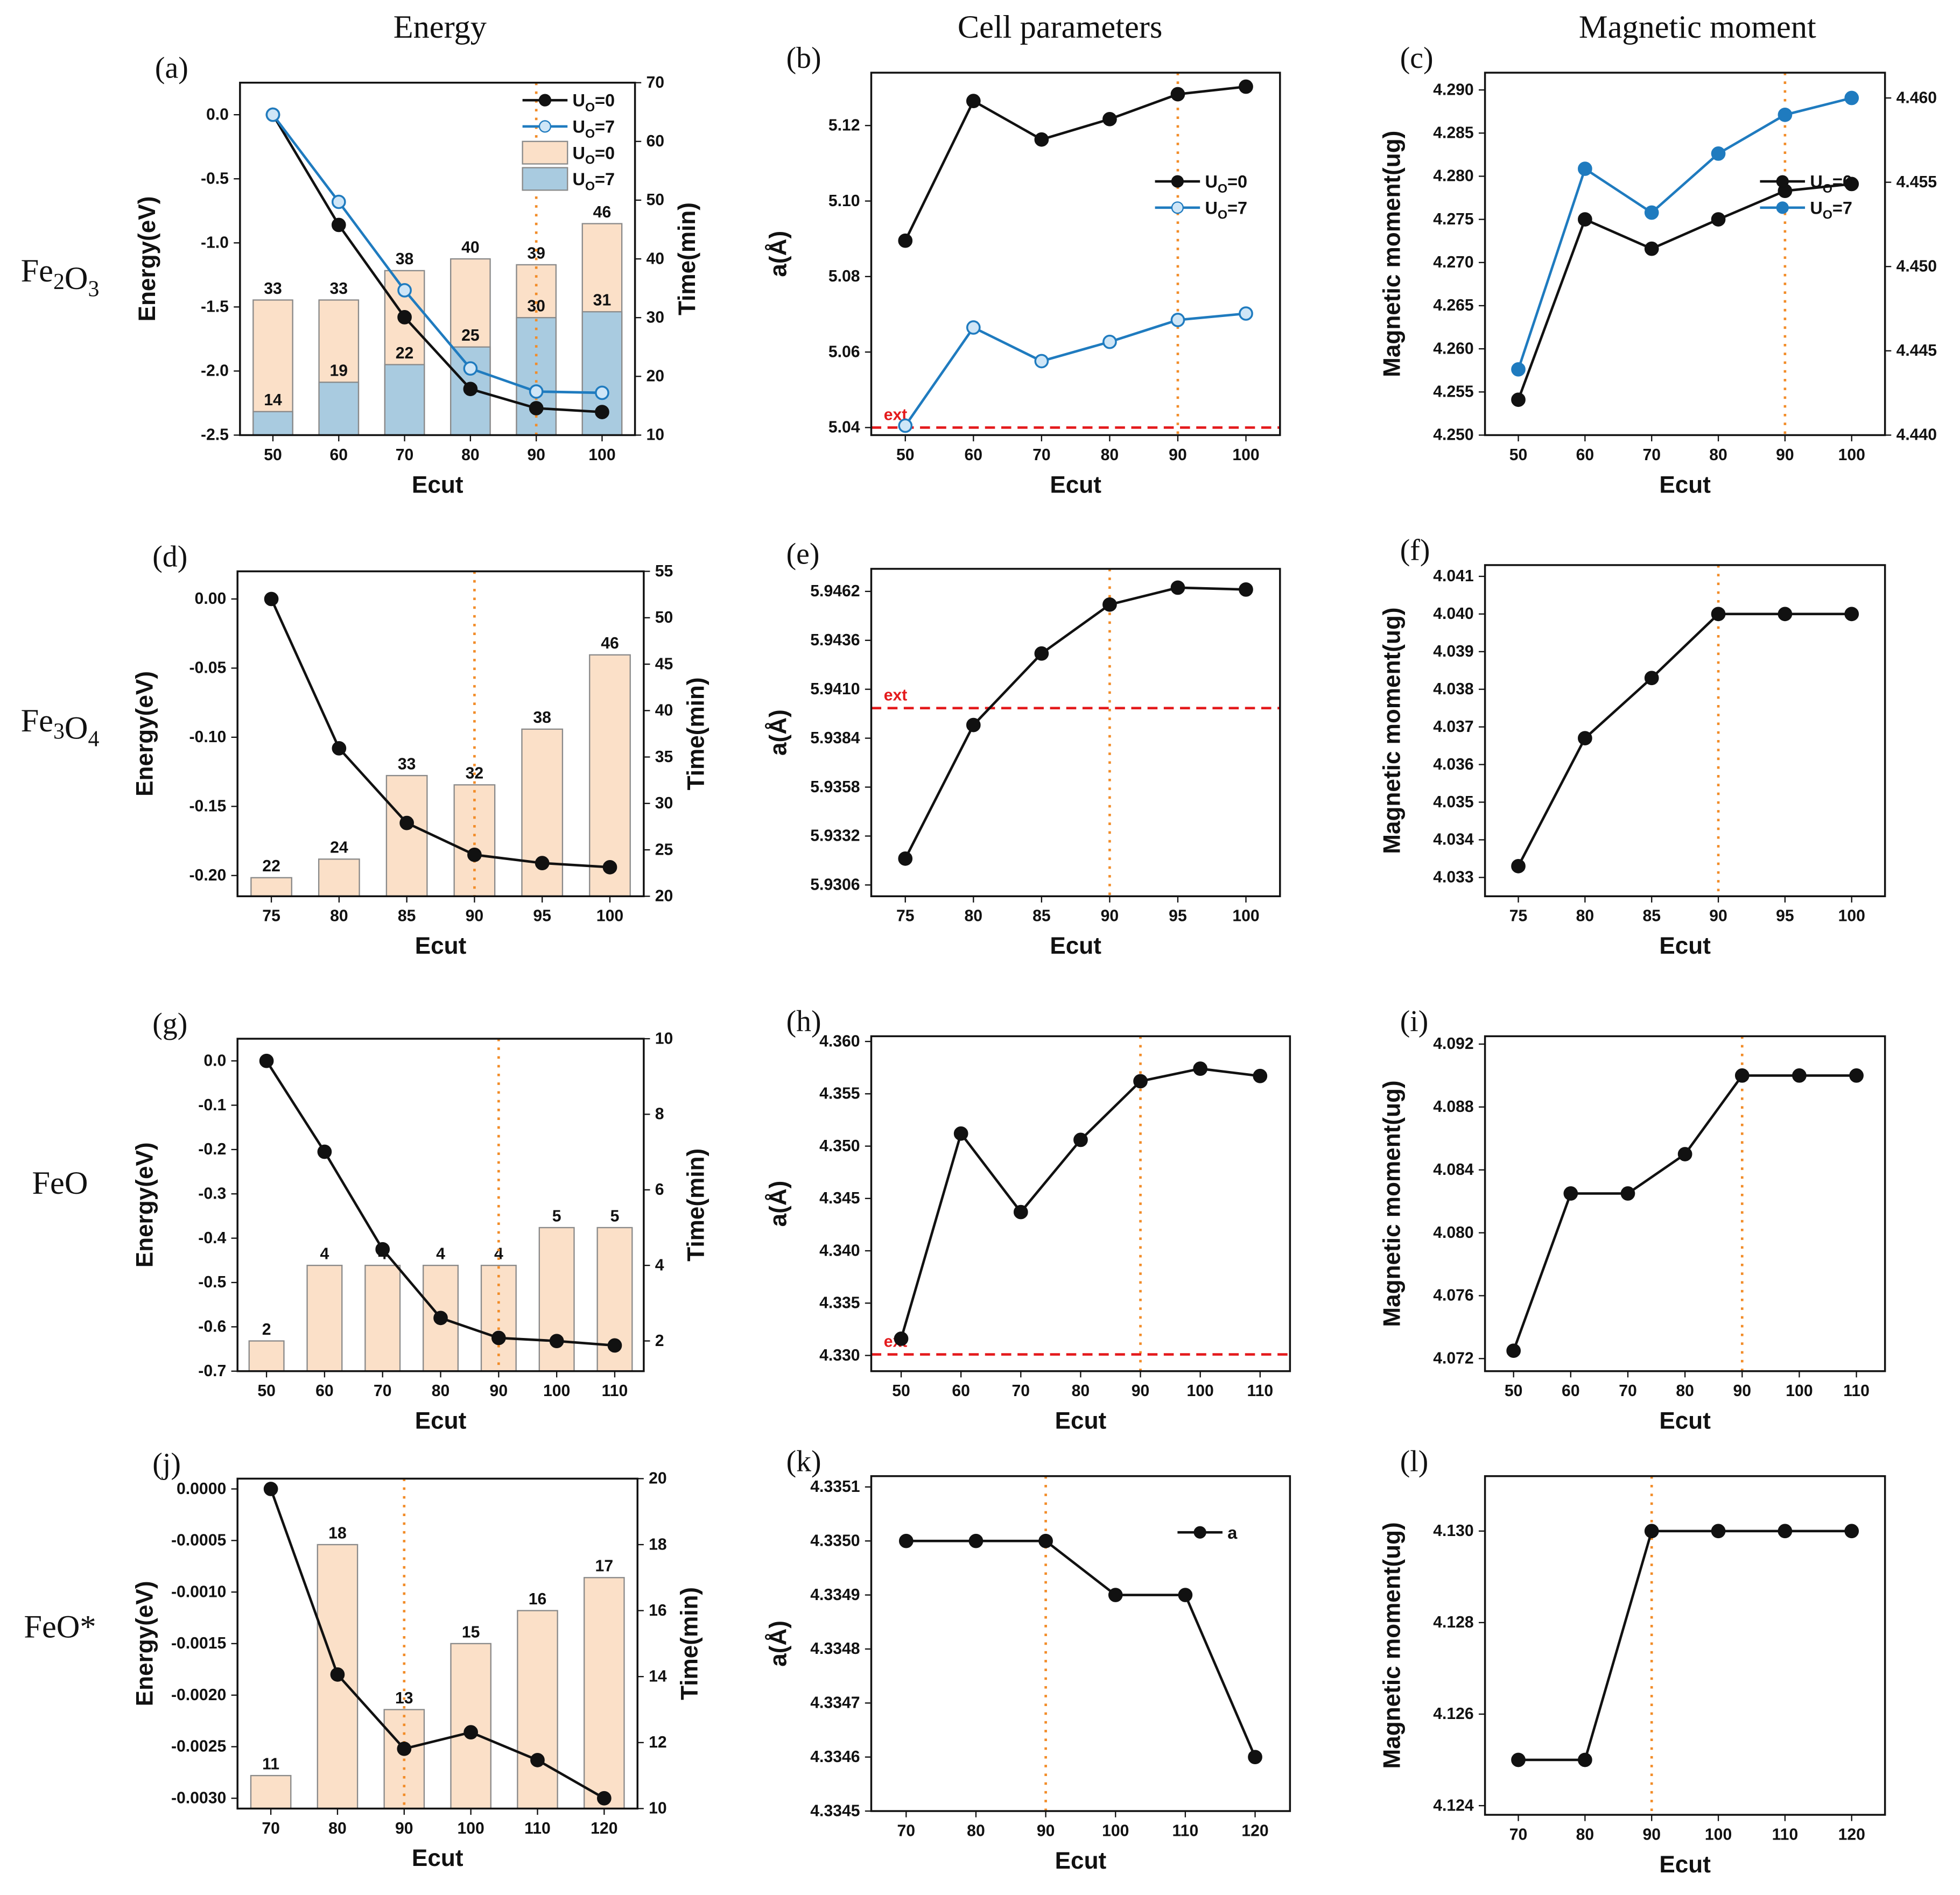 The image size is (1960, 1895). Describe the element at coordinates (198, 1540) in the screenshot. I see `y-tick-label: -0.0005` at that location.